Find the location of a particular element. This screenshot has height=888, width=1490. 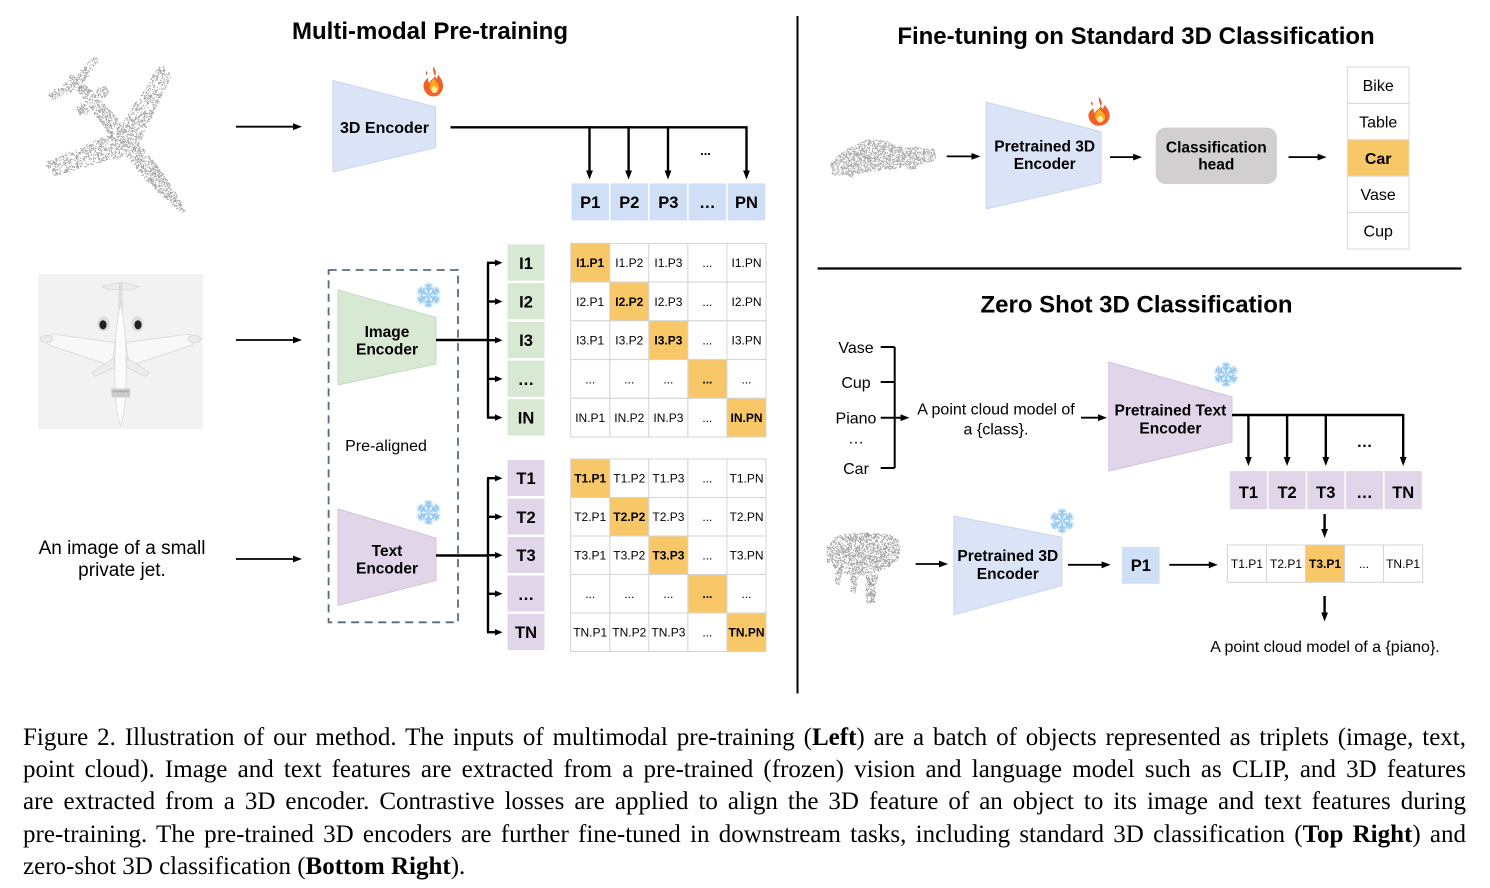

svg-text: I3.PN is located at coordinates (746, 341).